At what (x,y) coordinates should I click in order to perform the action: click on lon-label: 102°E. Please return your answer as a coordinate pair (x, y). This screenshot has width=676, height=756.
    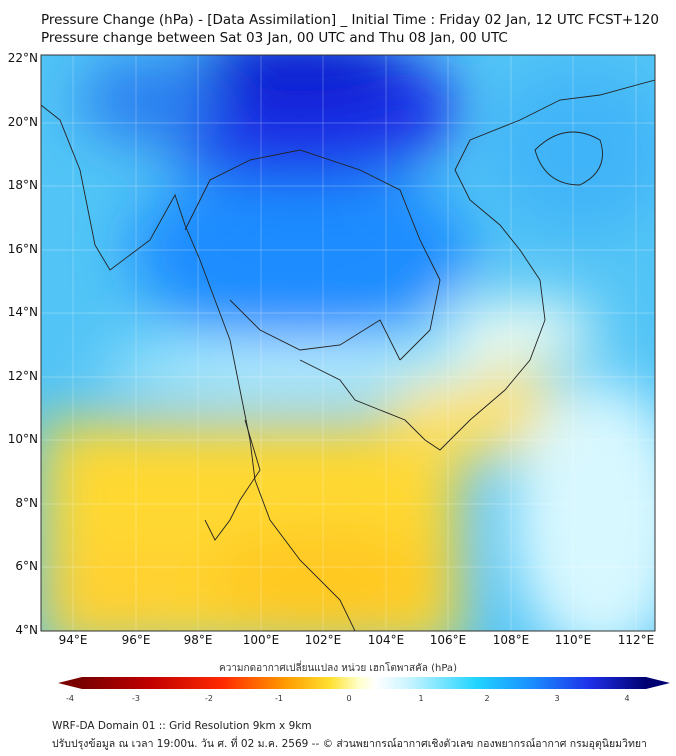
    Looking at the image, I should click on (323, 640).